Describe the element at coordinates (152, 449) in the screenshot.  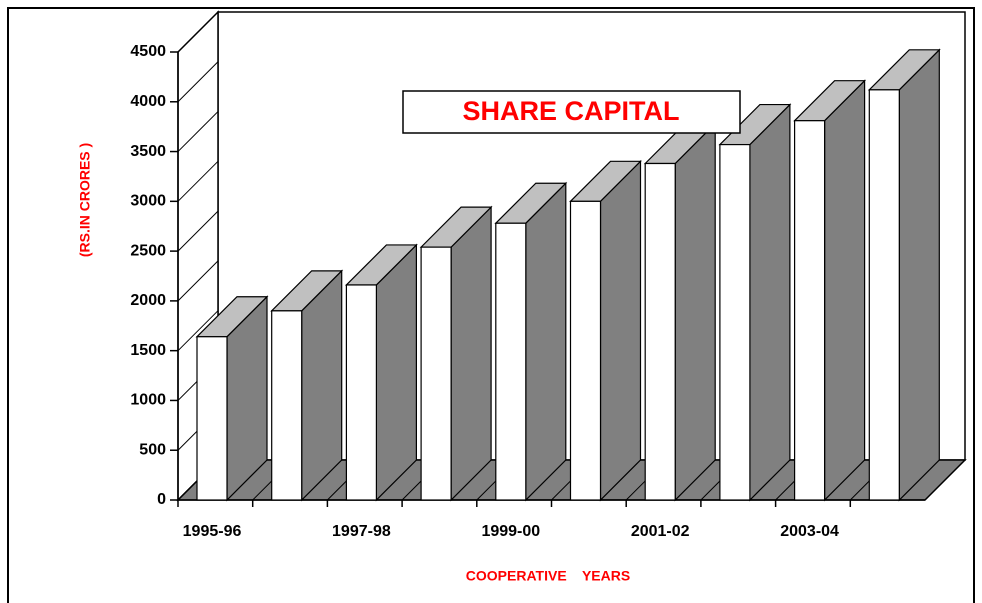
I see `y-tick-label: 500` at that location.